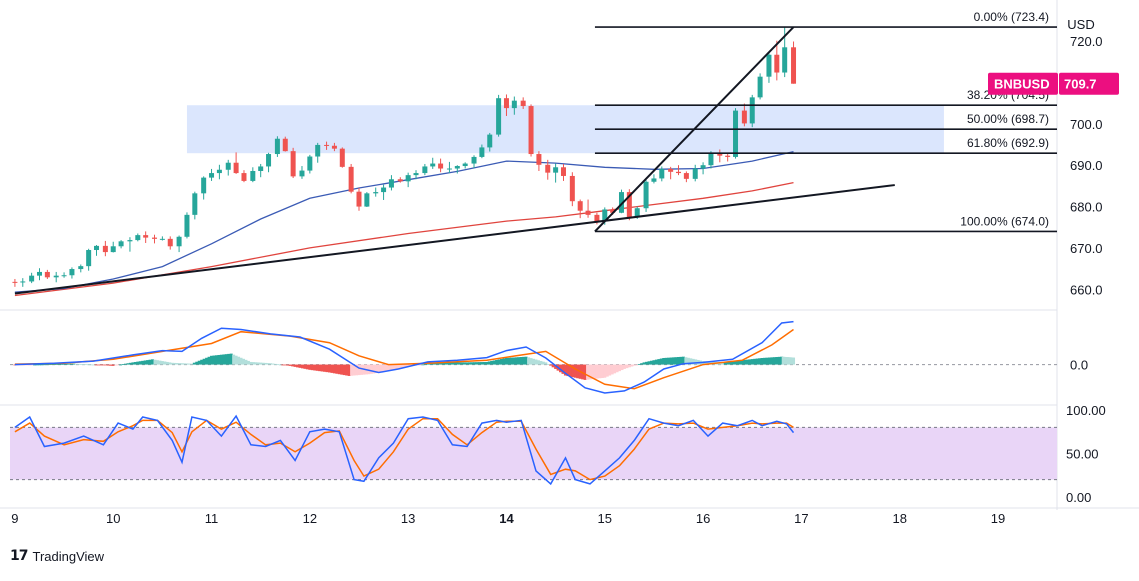 The height and width of the screenshot is (581, 1139). I want to click on stochastic-pane, so click(533, 450).